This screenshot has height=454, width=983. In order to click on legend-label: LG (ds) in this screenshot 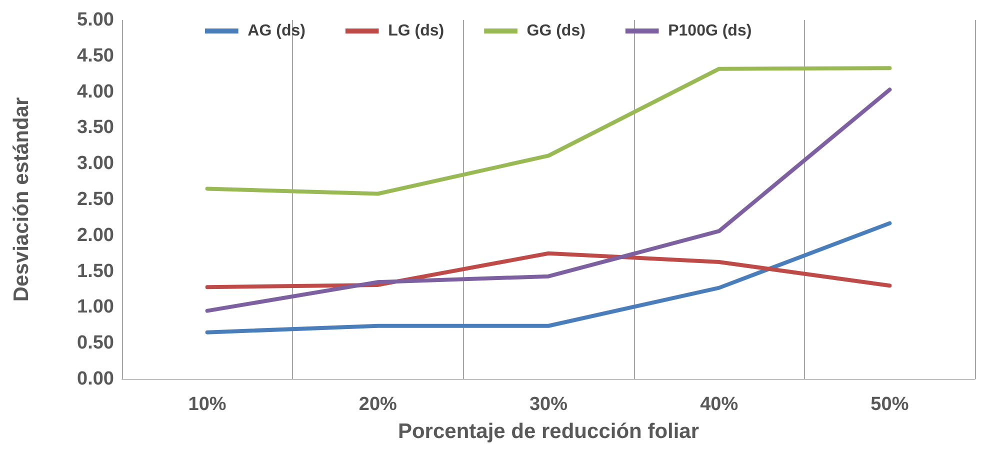, I will do `click(416, 31)`.